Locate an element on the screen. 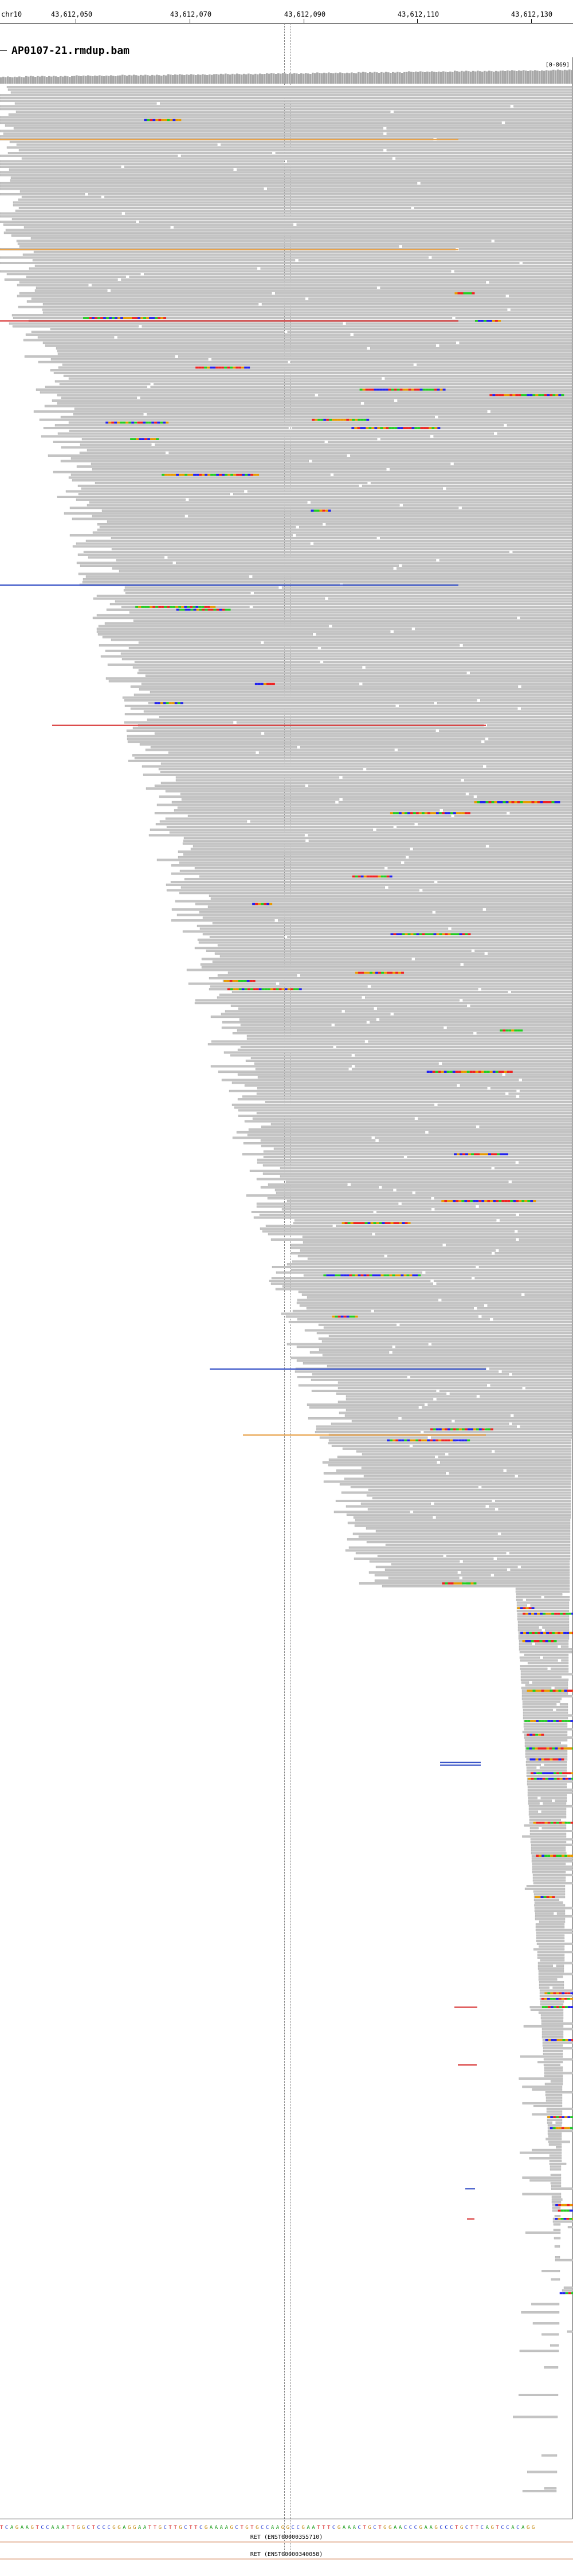 This screenshot has height=2576, width=573. ruler-tick-label: 43,612,110 is located at coordinates (418, 14).